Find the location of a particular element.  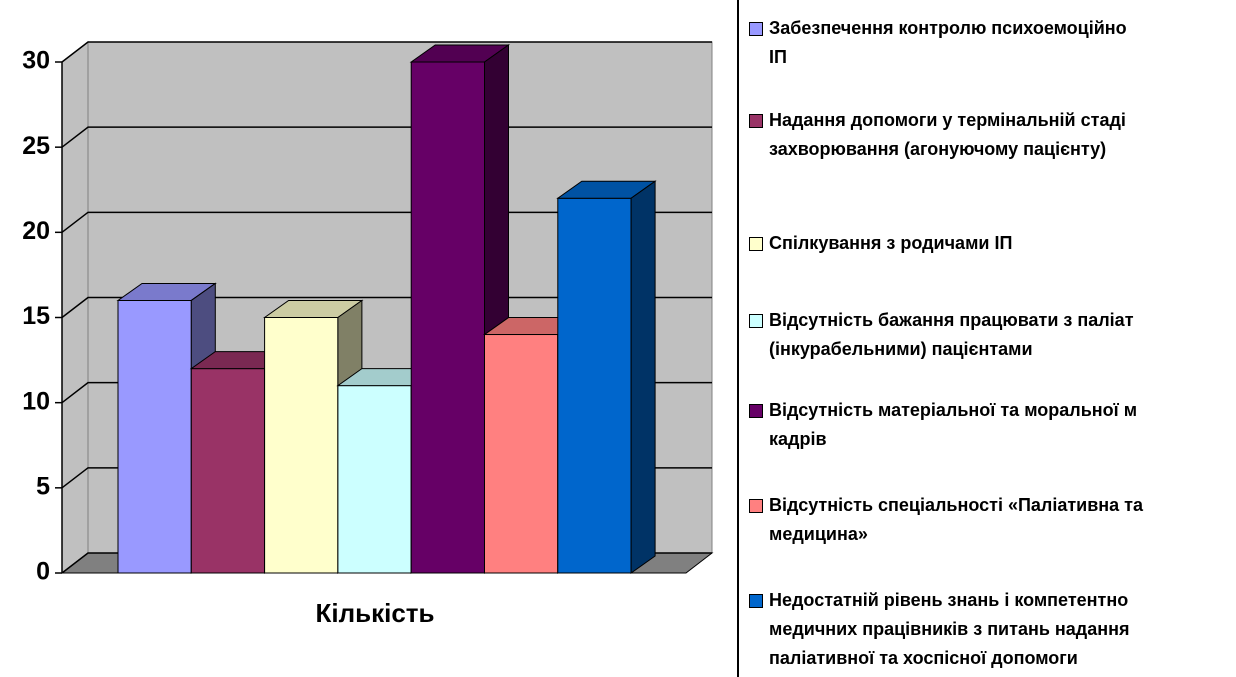

y-tick-label: 15 is located at coordinates (36, 316).